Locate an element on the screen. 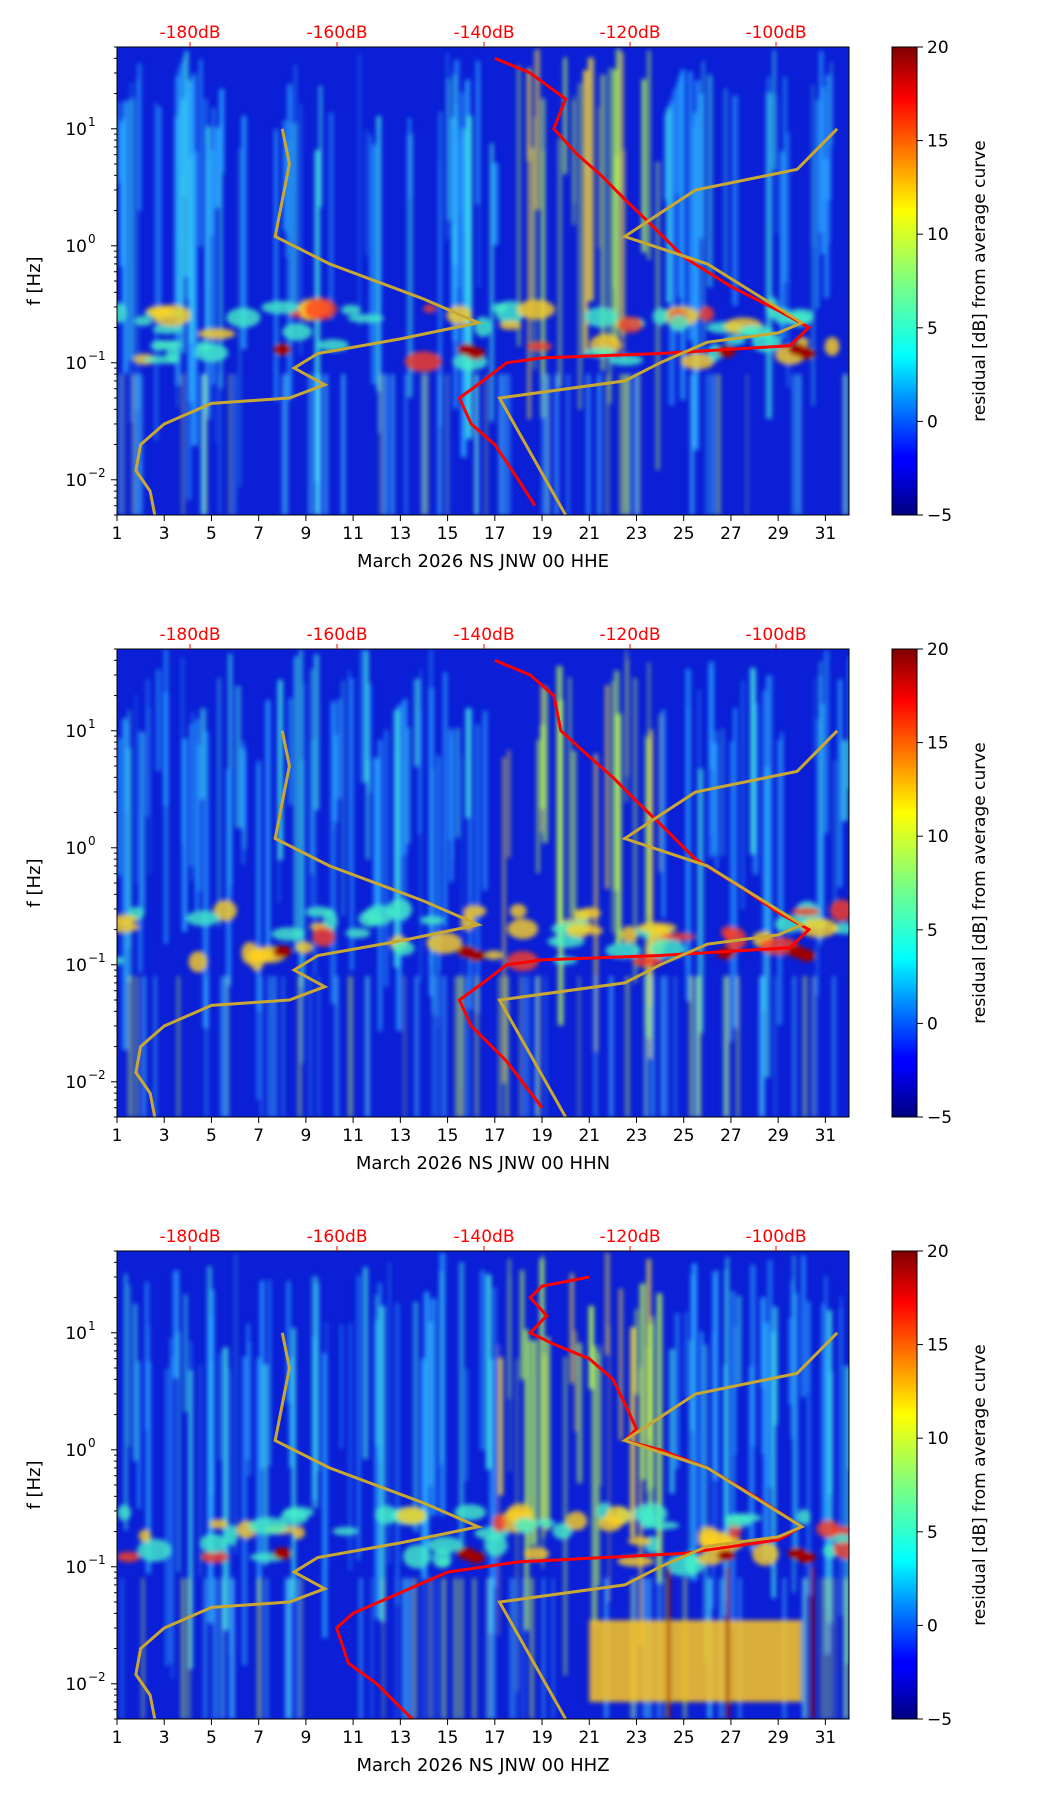  y-tick-exponent: −1 is located at coordinates (97, 356).